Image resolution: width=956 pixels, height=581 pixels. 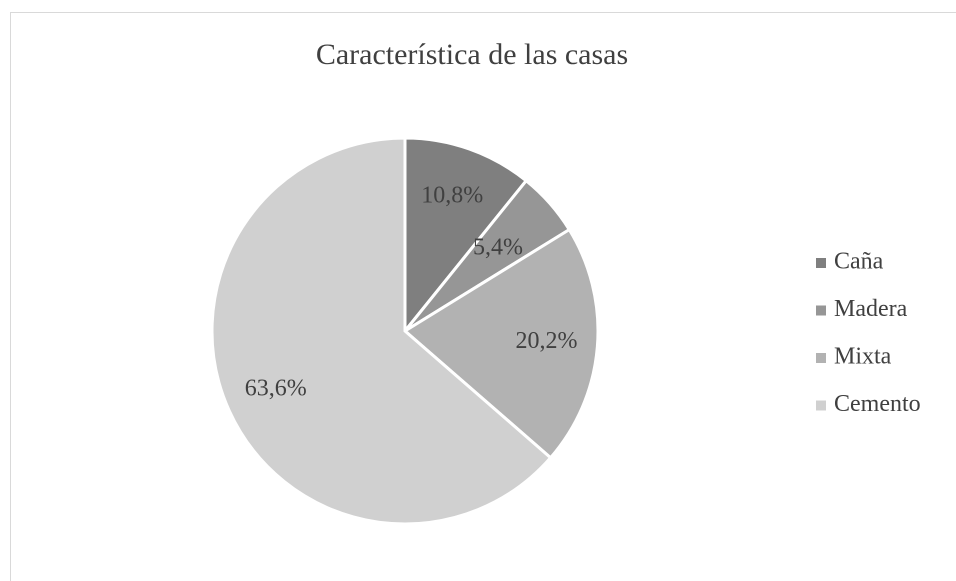 I want to click on legend-label: Mixta, so click(x=863, y=357).